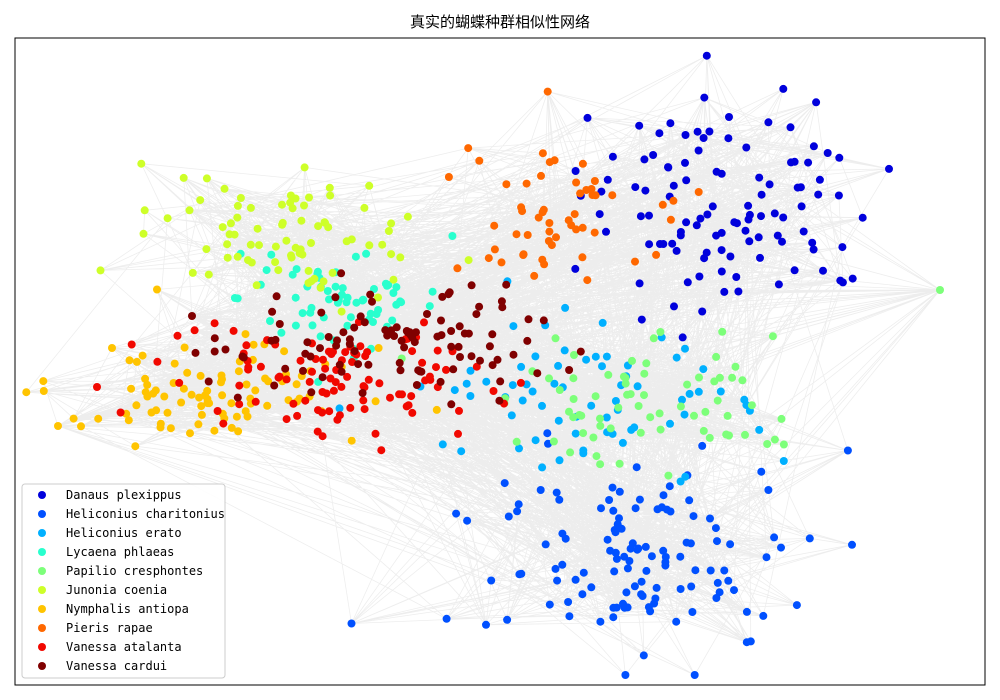  I want to click on legend-box, so click(123, 581).